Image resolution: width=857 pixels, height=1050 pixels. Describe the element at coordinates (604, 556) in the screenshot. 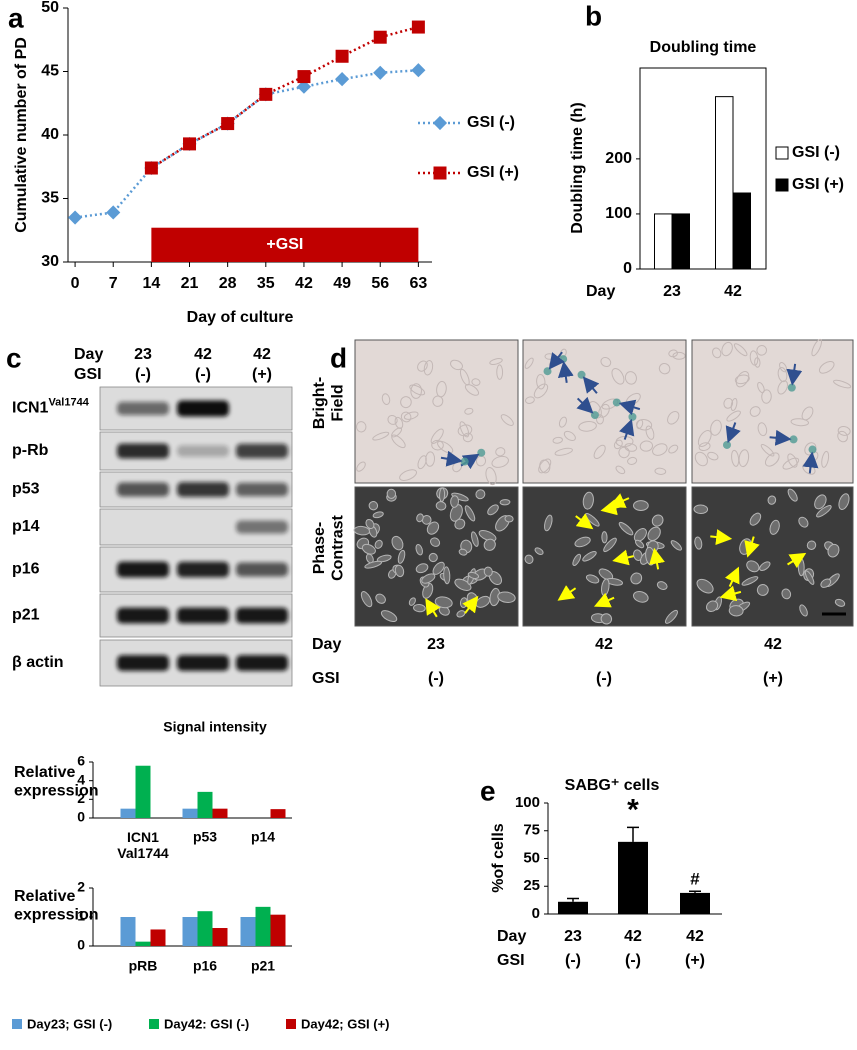

I see `micrograph` at that location.